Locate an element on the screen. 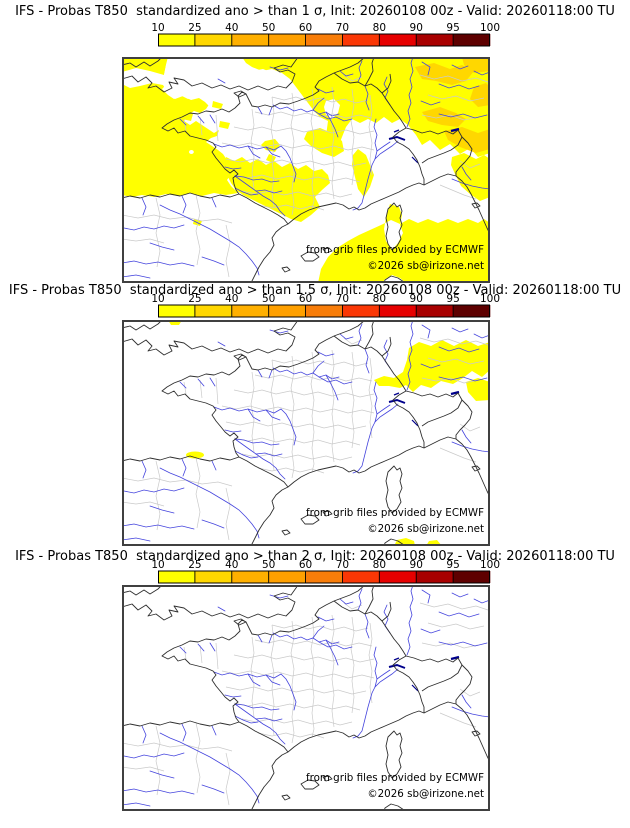 Image resolution: width=630 pixels, height=828 pixels. yellow-probability-overlay-patches is located at coordinates (306, 192).